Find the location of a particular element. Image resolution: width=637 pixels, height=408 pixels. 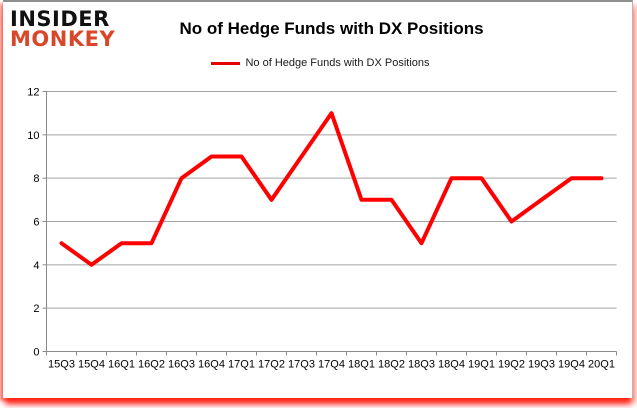

x-tick-label: 16Q4 is located at coordinates (211, 365).